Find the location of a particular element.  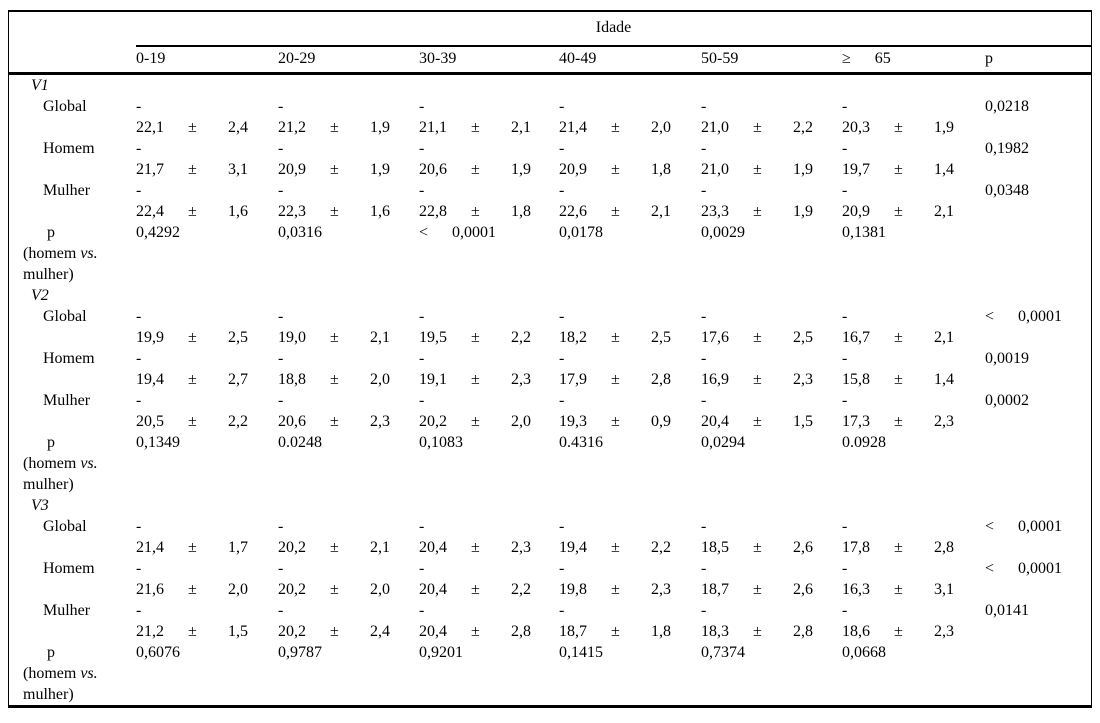

mean-sd-line: 21,7 ±3,1 is located at coordinates (207, 169).